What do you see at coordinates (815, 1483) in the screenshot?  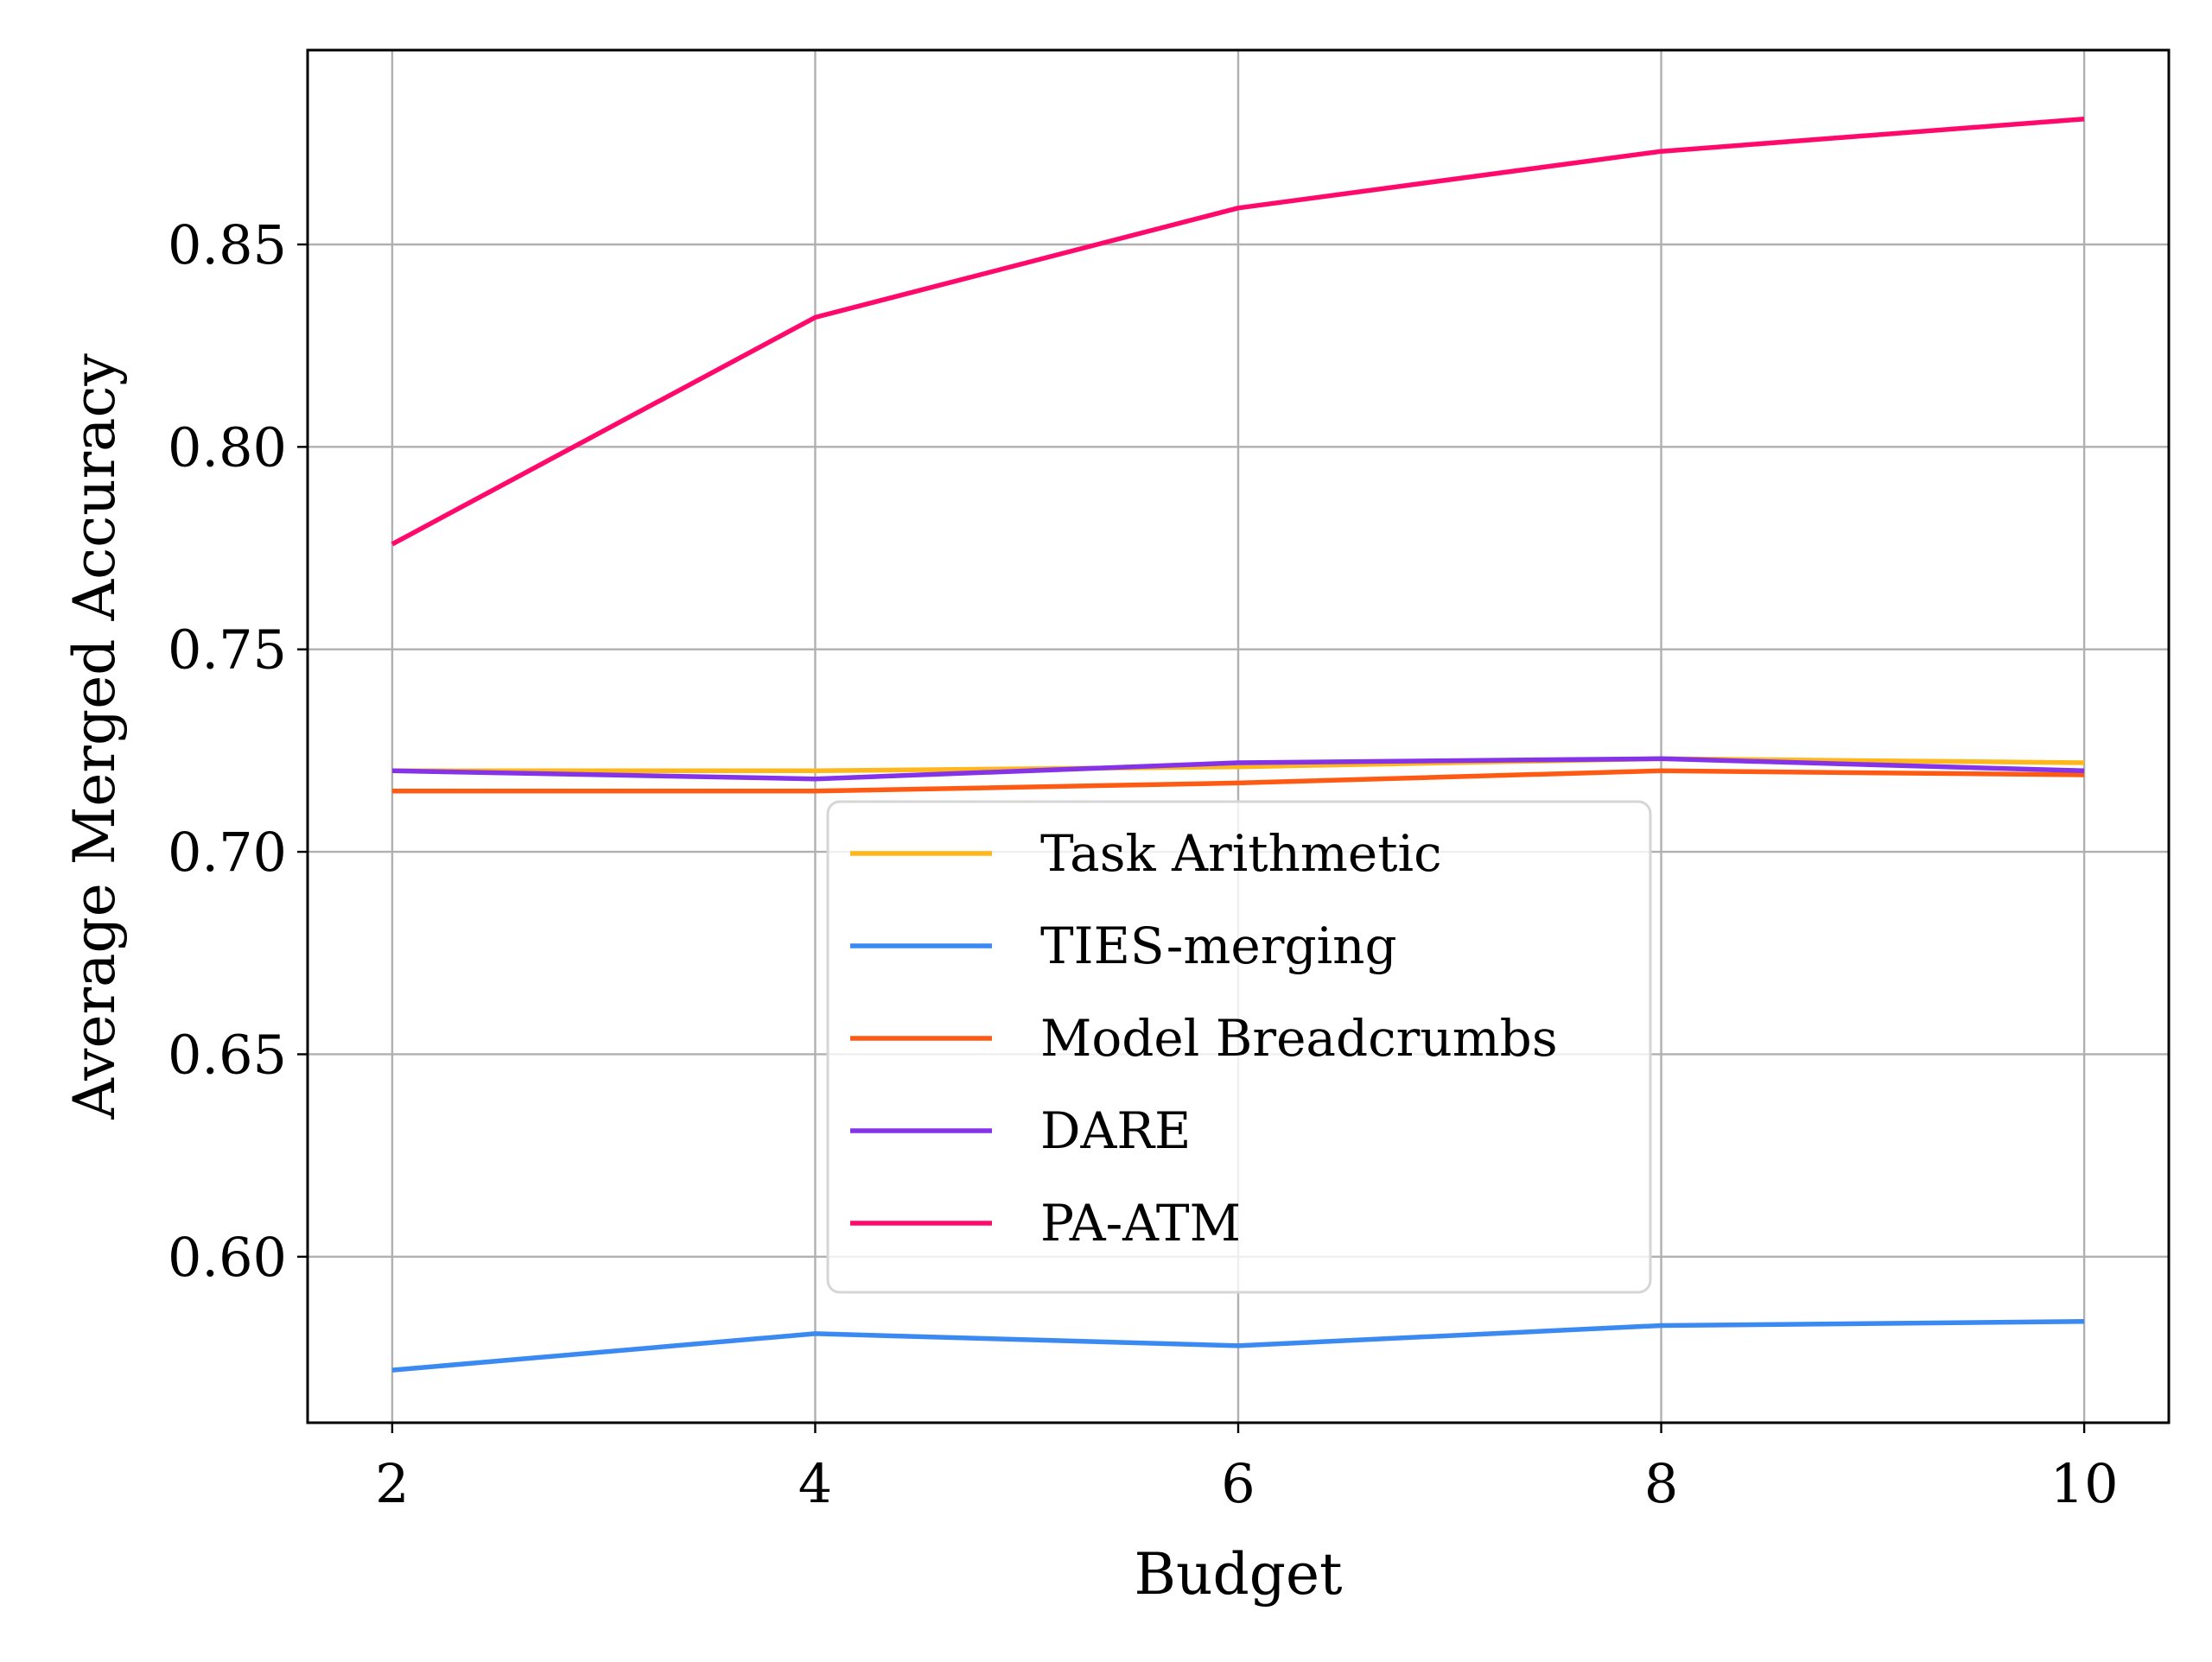 I see `x-tick-label: 4` at bounding box center [815, 1483].